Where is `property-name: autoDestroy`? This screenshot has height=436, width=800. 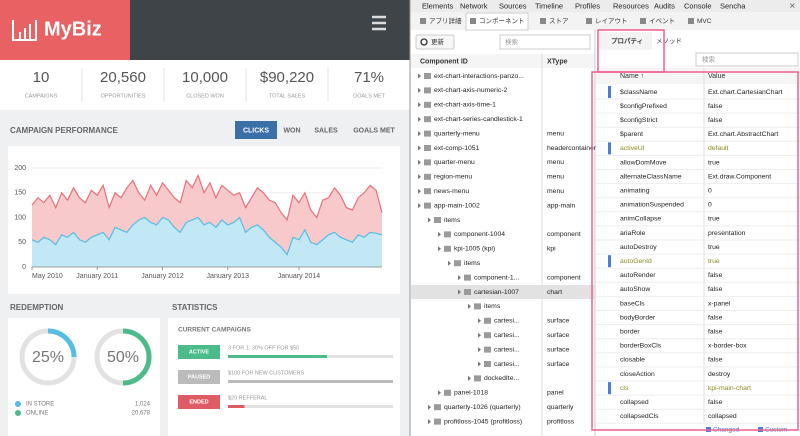 property-name: autoDestroy is located at coordinates (638, 247).